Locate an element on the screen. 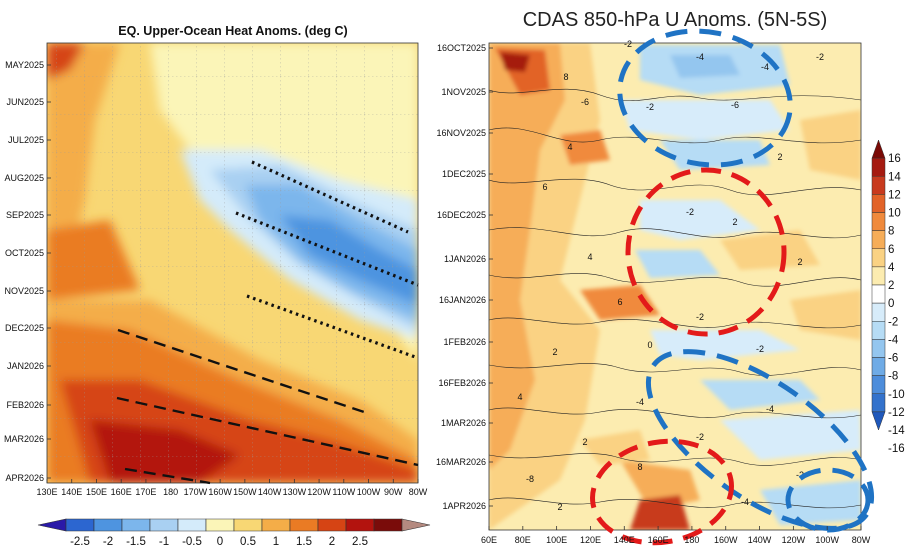  right-y-tick-label: 16DEC2025 is located at coordinates (461, 215).